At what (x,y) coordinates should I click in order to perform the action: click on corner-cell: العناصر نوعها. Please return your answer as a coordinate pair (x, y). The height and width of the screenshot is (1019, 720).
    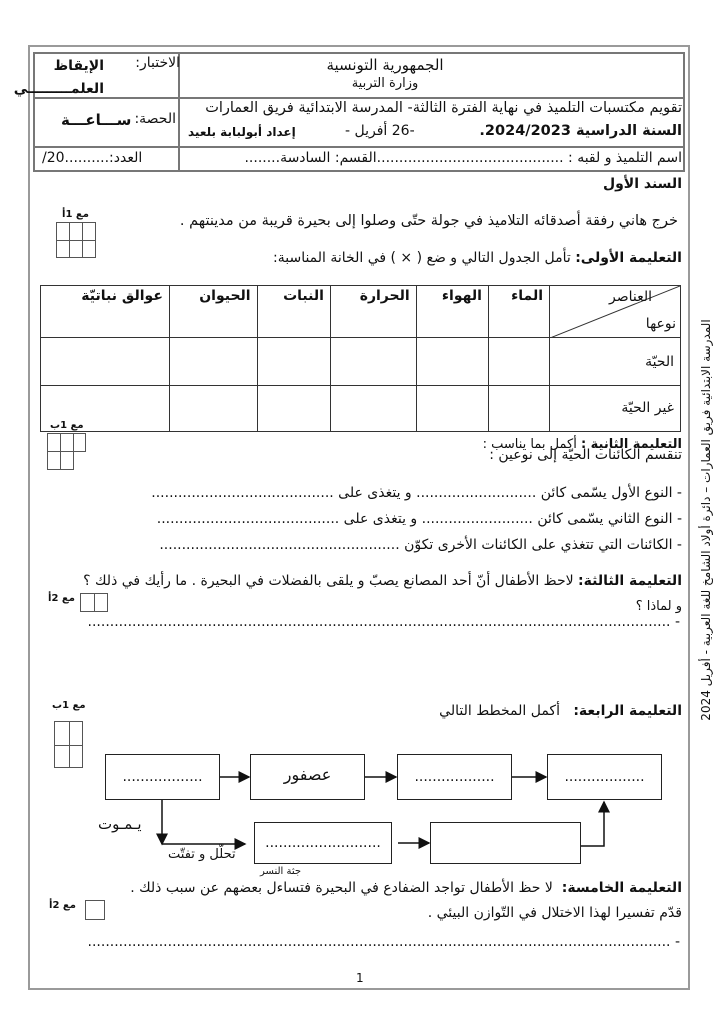
    Looking at the image, I should click on (615, 311).